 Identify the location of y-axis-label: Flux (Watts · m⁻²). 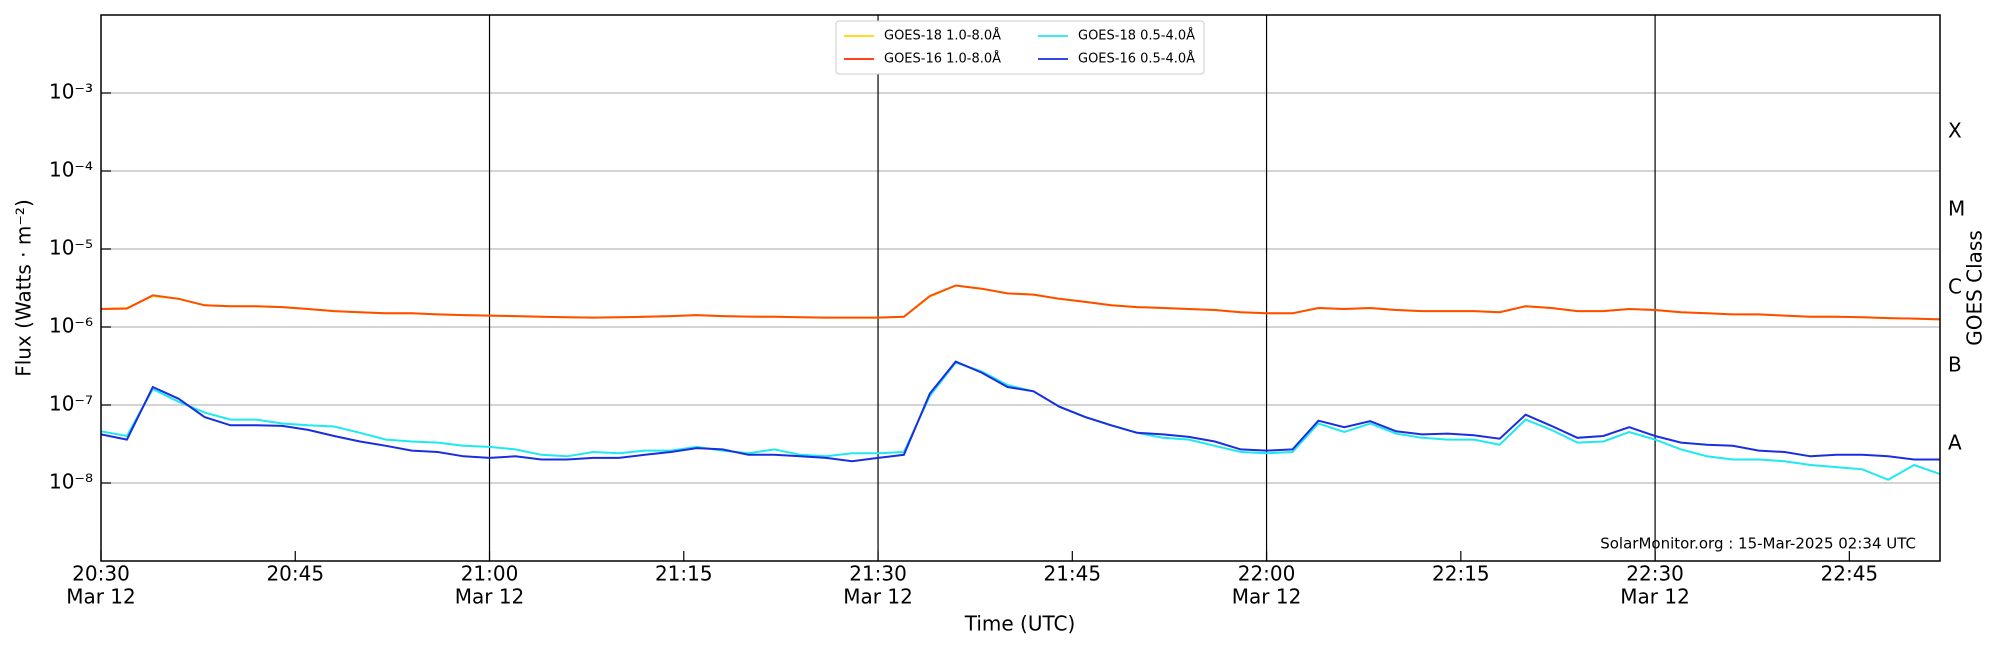
(24, 288).